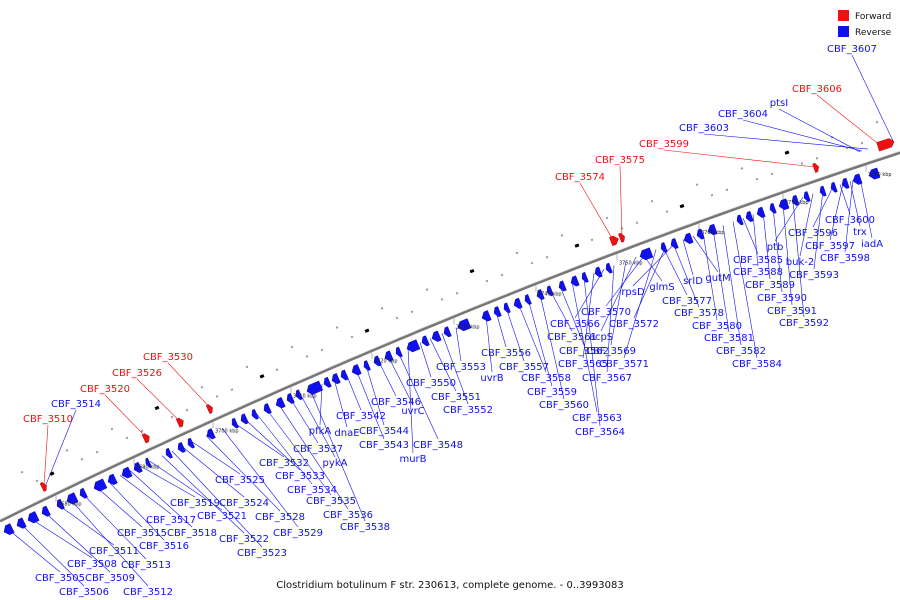  I want to click on gene-label-cbf-3578: CBF_3578, so click(699, 313).